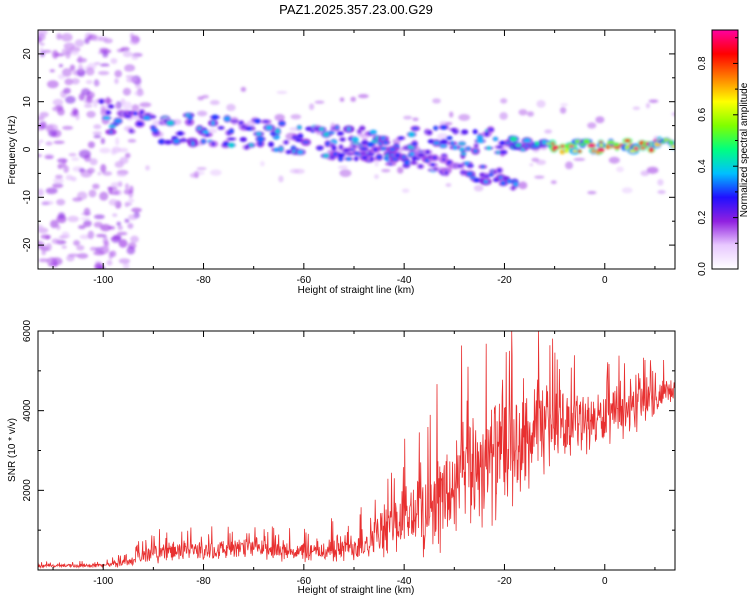 This screenshot has height=600, width=750. What do you see at coordinates (356, 290) in the screenshot?
I see `spectrogram-x-axis-label: Height of straight line (km)` at bounding box center [356, 290].